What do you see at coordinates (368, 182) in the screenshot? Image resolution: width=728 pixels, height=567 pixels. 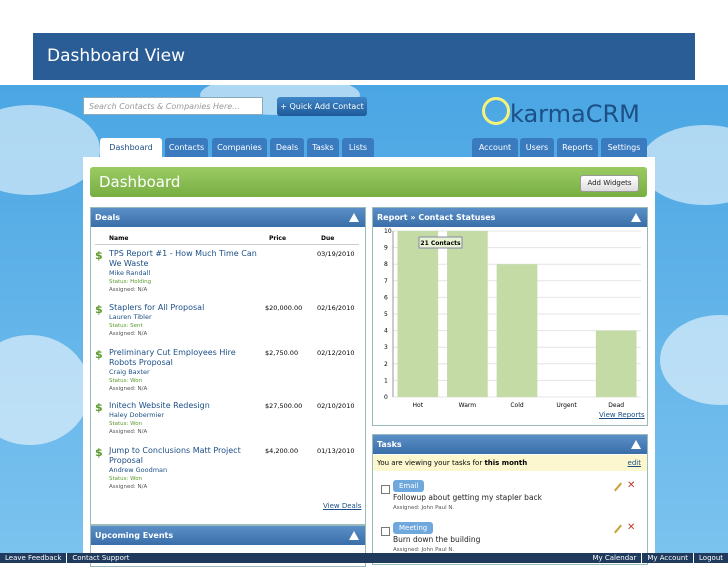 I see `page-title: Dashboard` at bounding box center [368, 182].